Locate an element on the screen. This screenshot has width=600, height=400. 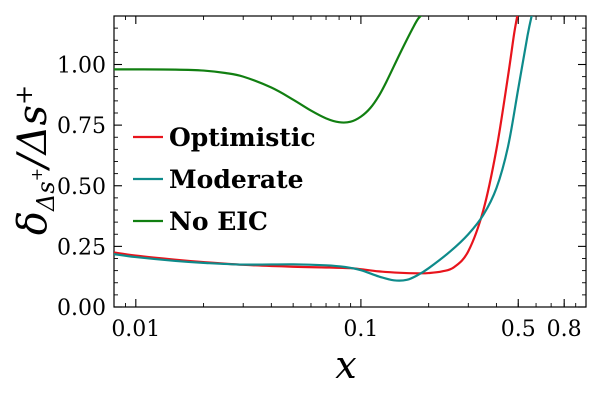
x-tick-label-2: 0.5 is located at coordinates (518, 329).